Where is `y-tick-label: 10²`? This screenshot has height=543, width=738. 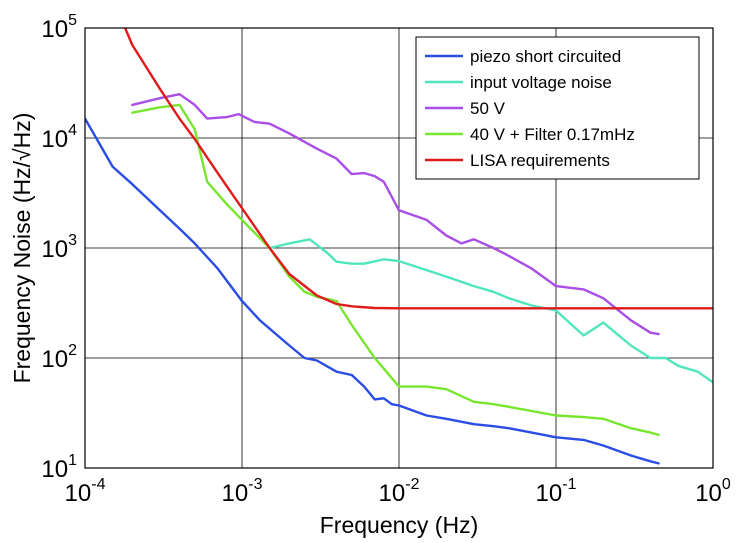
y-tick-label: 10² is located at coordinates (59, 357).